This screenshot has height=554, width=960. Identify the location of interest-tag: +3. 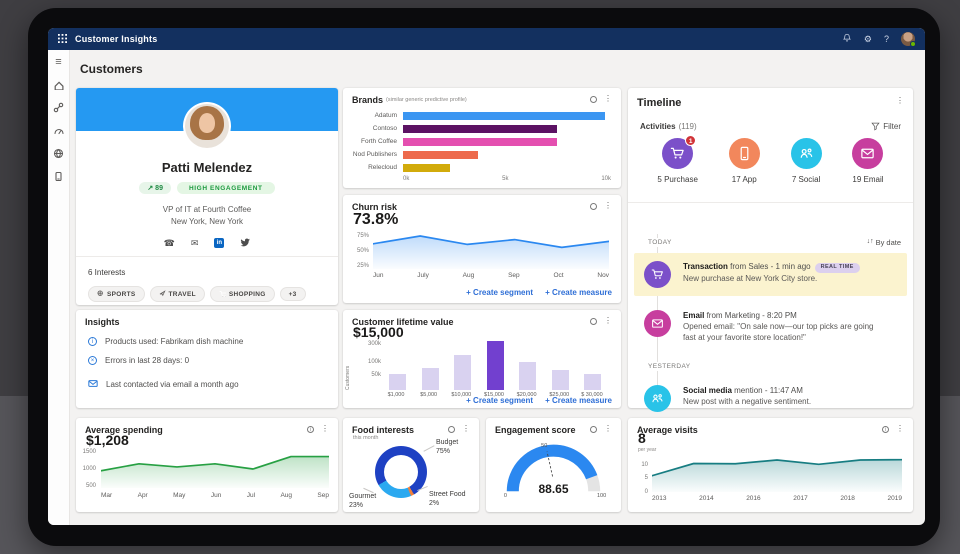
(292, 294).